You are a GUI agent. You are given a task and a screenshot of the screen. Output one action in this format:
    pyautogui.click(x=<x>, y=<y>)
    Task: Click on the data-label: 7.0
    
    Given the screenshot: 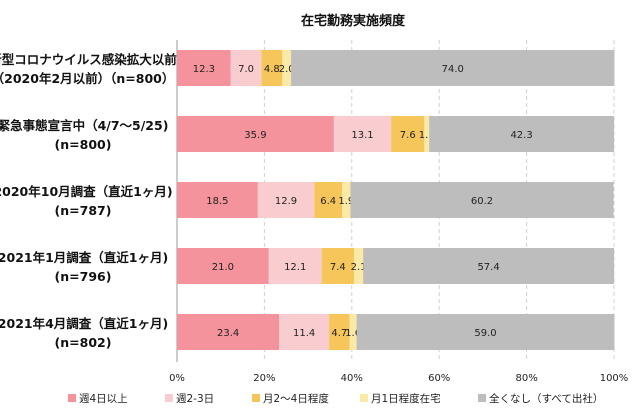 What is the action you would take?
    pyautogui.click(x=246, y=69)
    